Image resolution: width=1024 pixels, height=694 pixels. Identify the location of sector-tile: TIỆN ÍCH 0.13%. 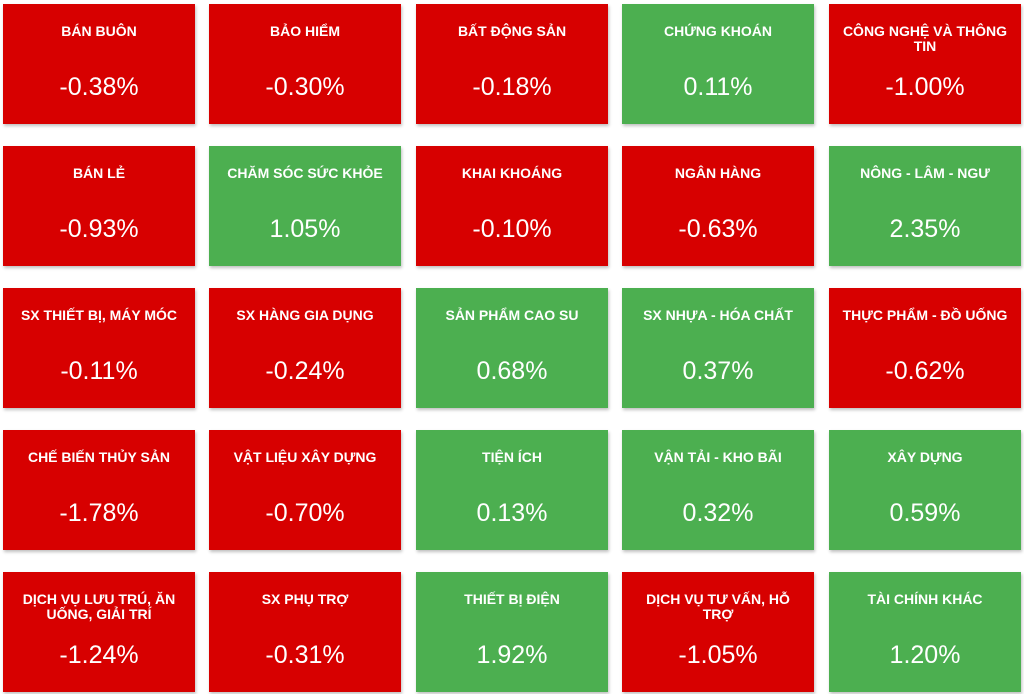
(512, 490).